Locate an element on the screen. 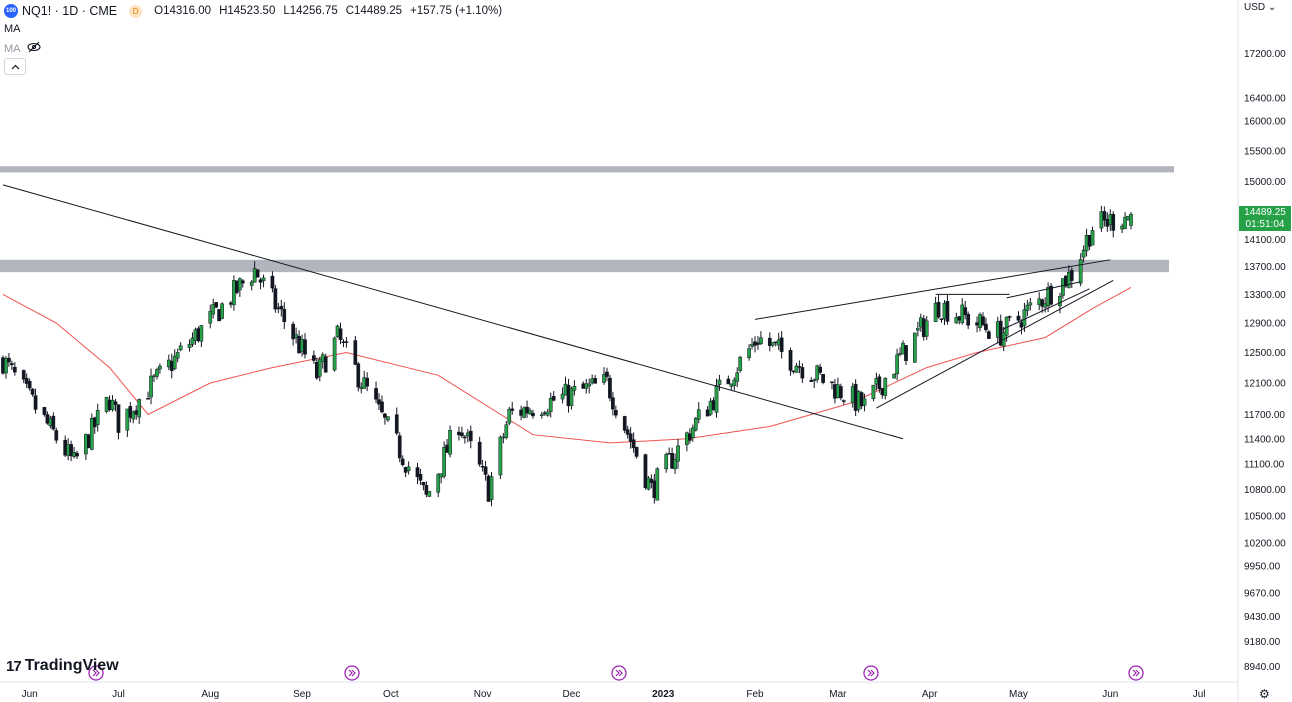 This screenshot has width=1292, height=702. last-price-tag: 14489.25 01:51:04 is located at coordinates (1265, 218).